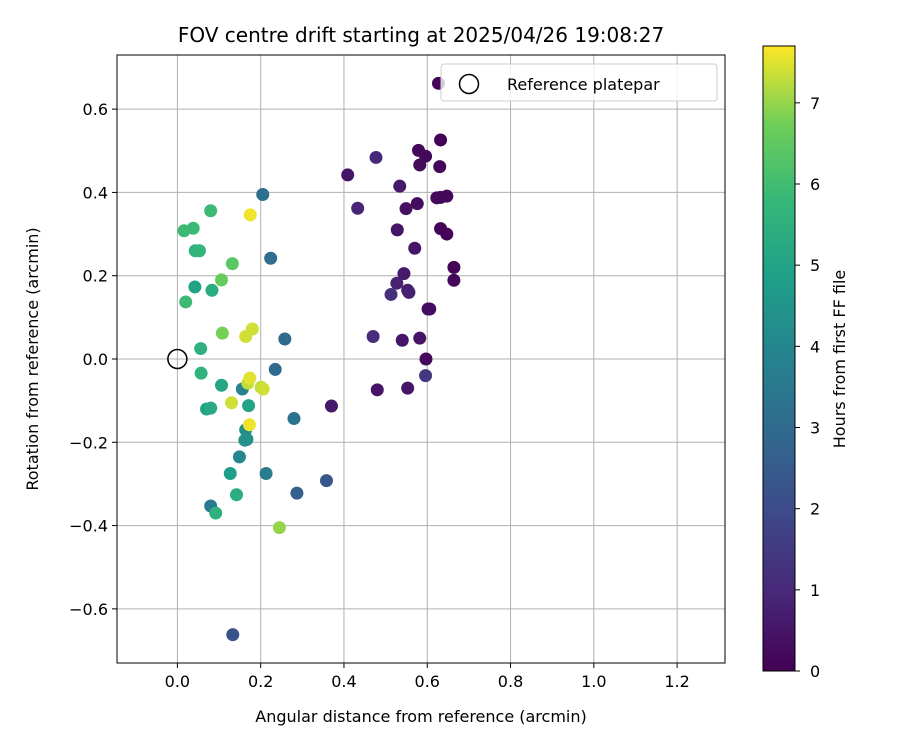 This screenshot has width=900, height=750. Describe the element at coordinates (839, 359) in the screenshot. I see `colorbar-label: Hours from first FF file` at that location.